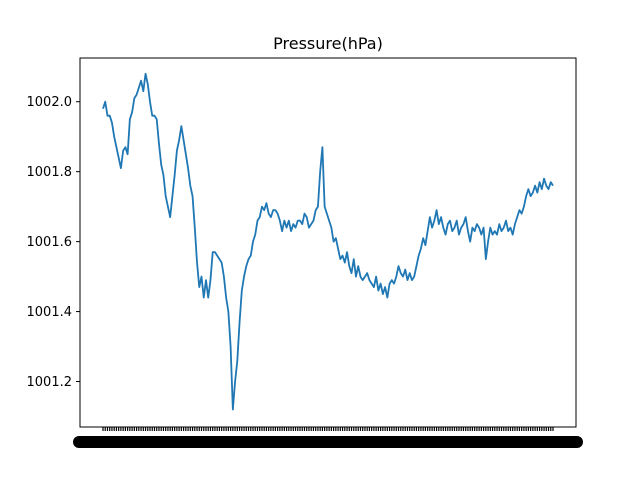 This screenshot has height=480, width=640. I want to click on y-tick-label: 1001.8, so click(50, 172).